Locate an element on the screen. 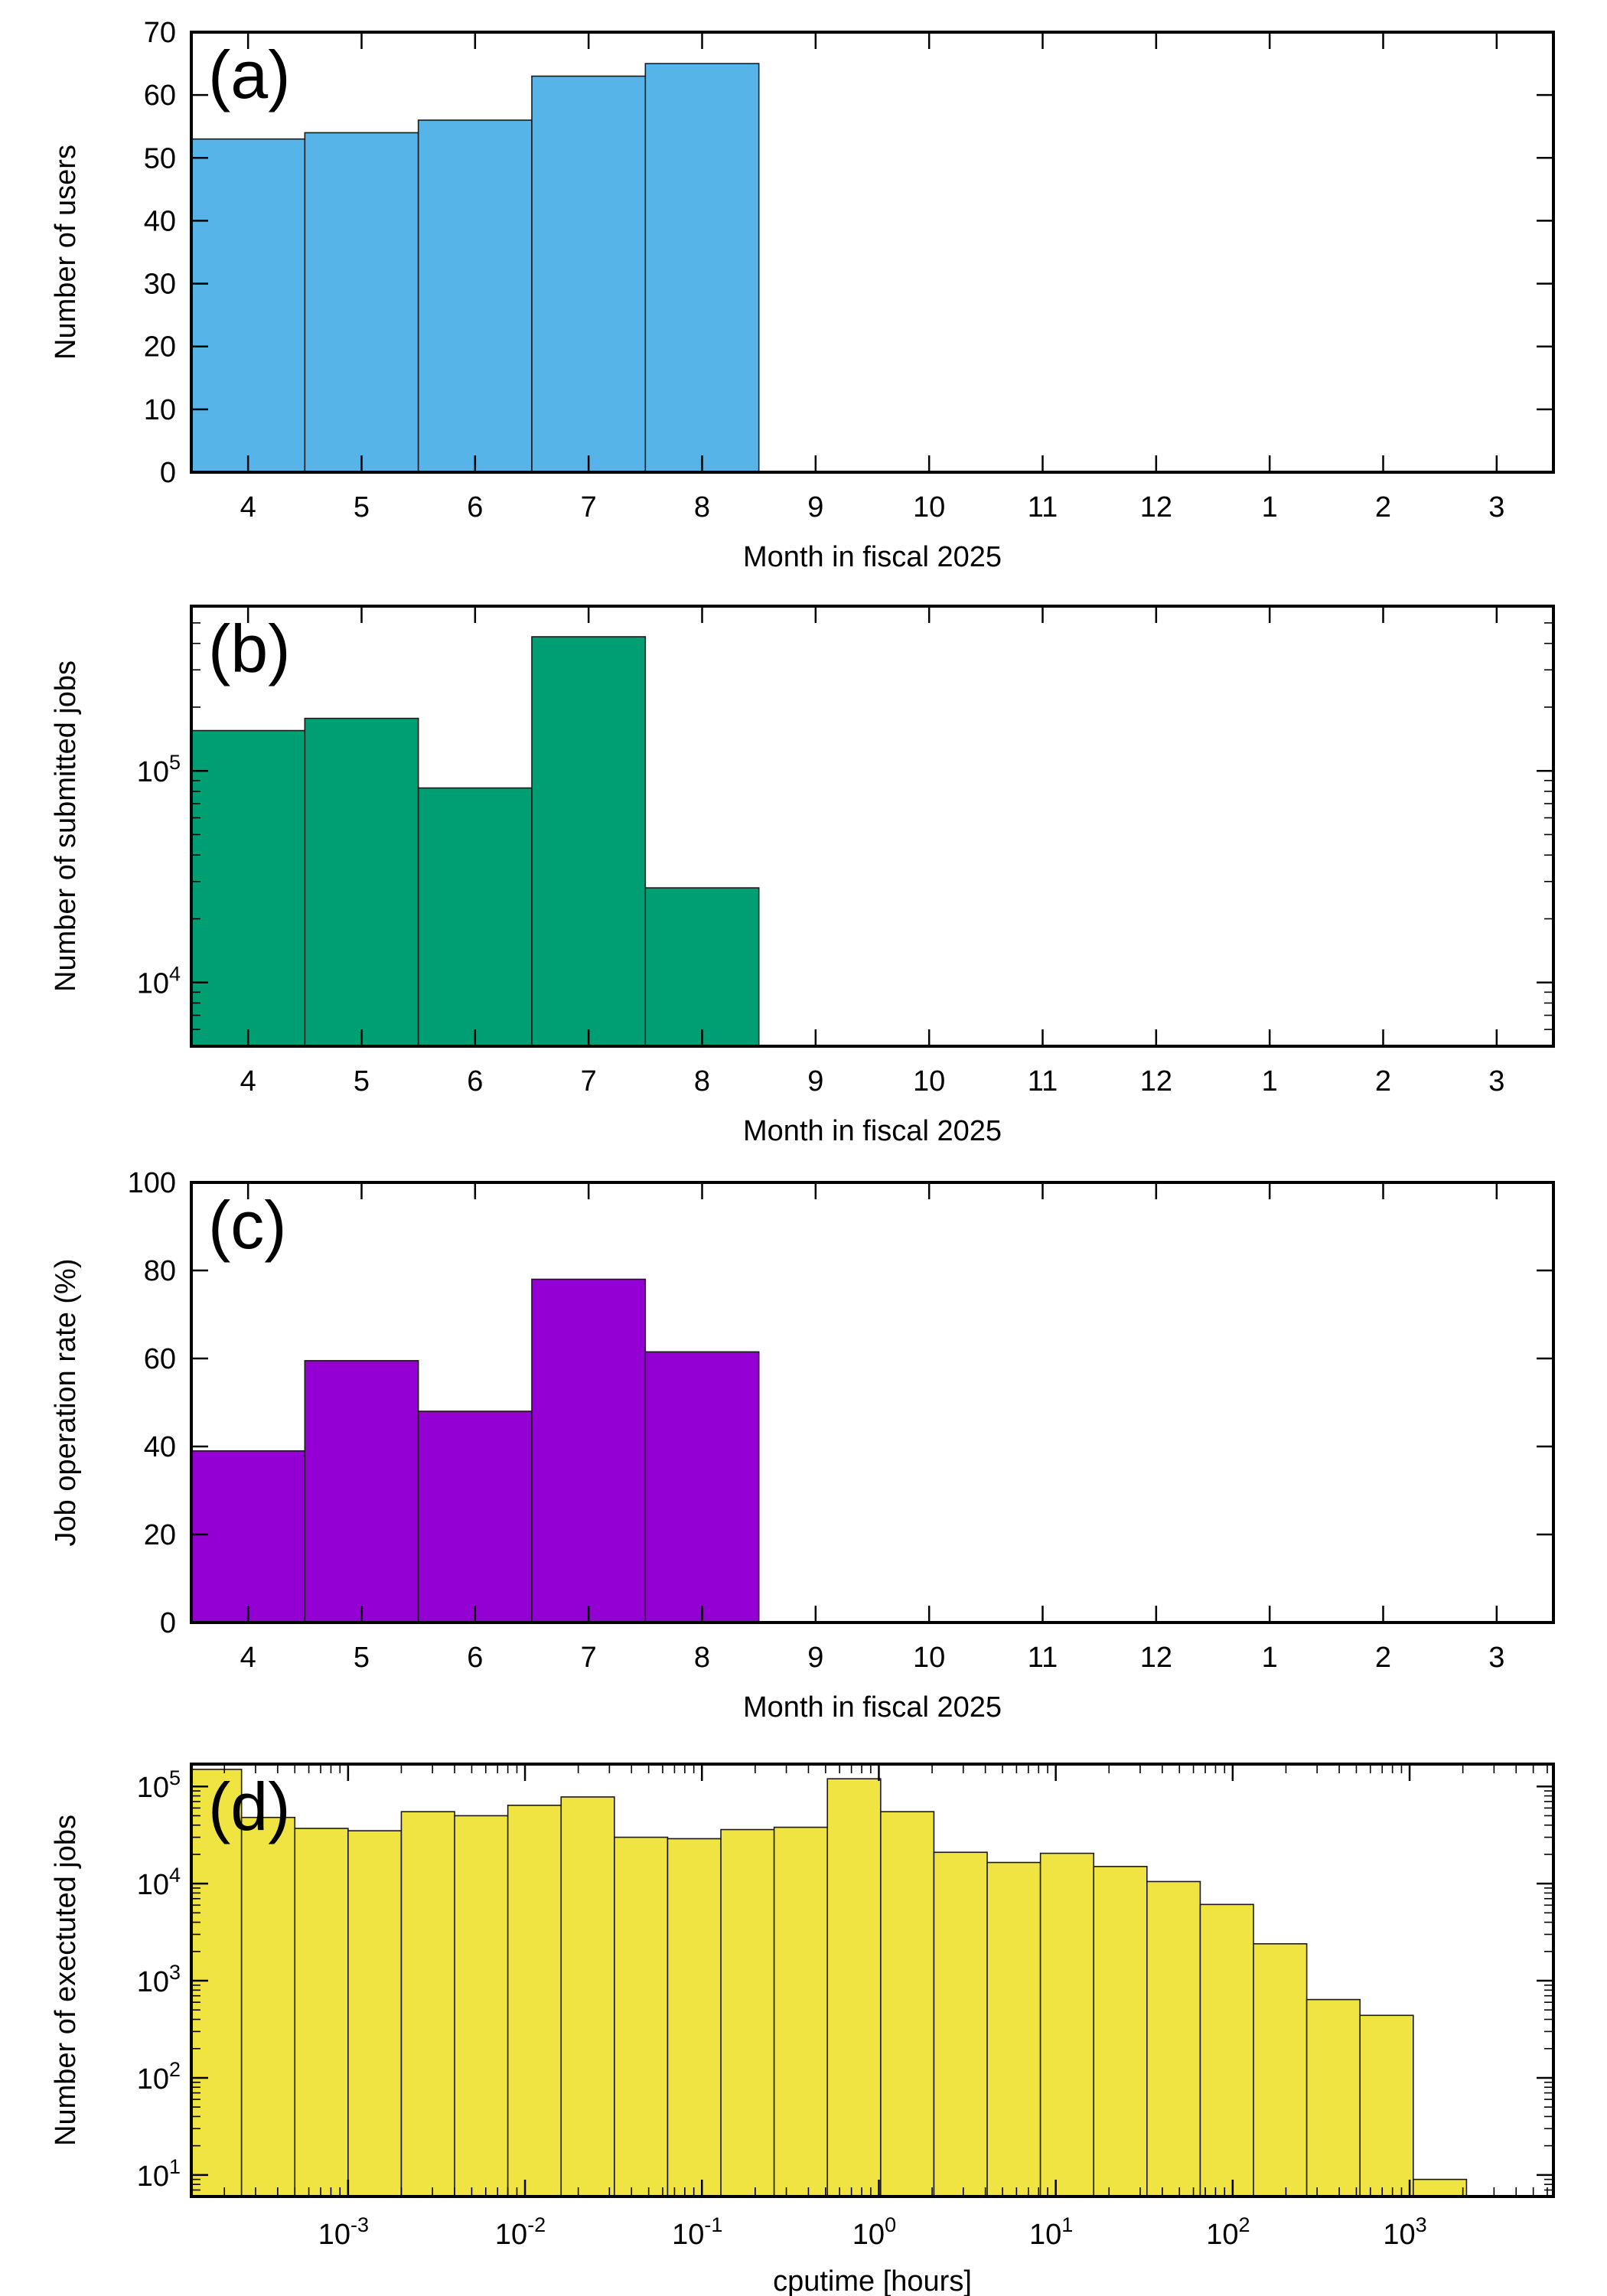  y-tick-label: 10¹ is located at coordinates (159, 2174).